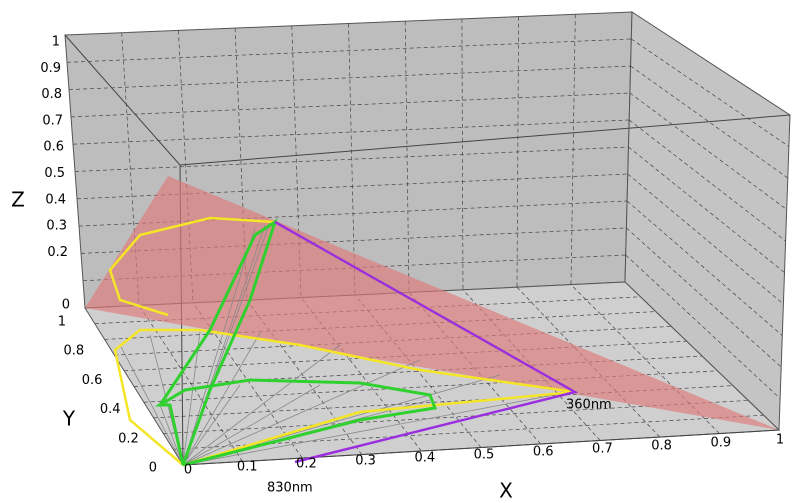 The image size is (800, 503). Describe the element at coordinates (66, 305) in the screenshot. I see `z-tick-label: 0` at that location.